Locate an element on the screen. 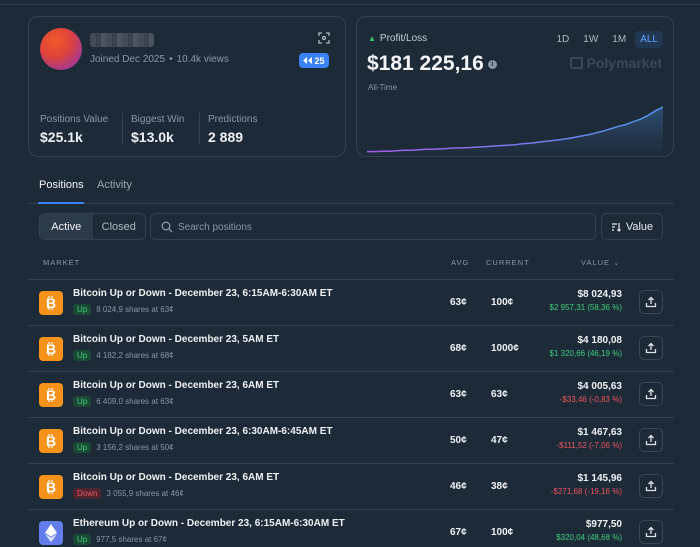 This screenshot has width=700, height=547. pnl-chart-area is located at coordinates (515, 131).